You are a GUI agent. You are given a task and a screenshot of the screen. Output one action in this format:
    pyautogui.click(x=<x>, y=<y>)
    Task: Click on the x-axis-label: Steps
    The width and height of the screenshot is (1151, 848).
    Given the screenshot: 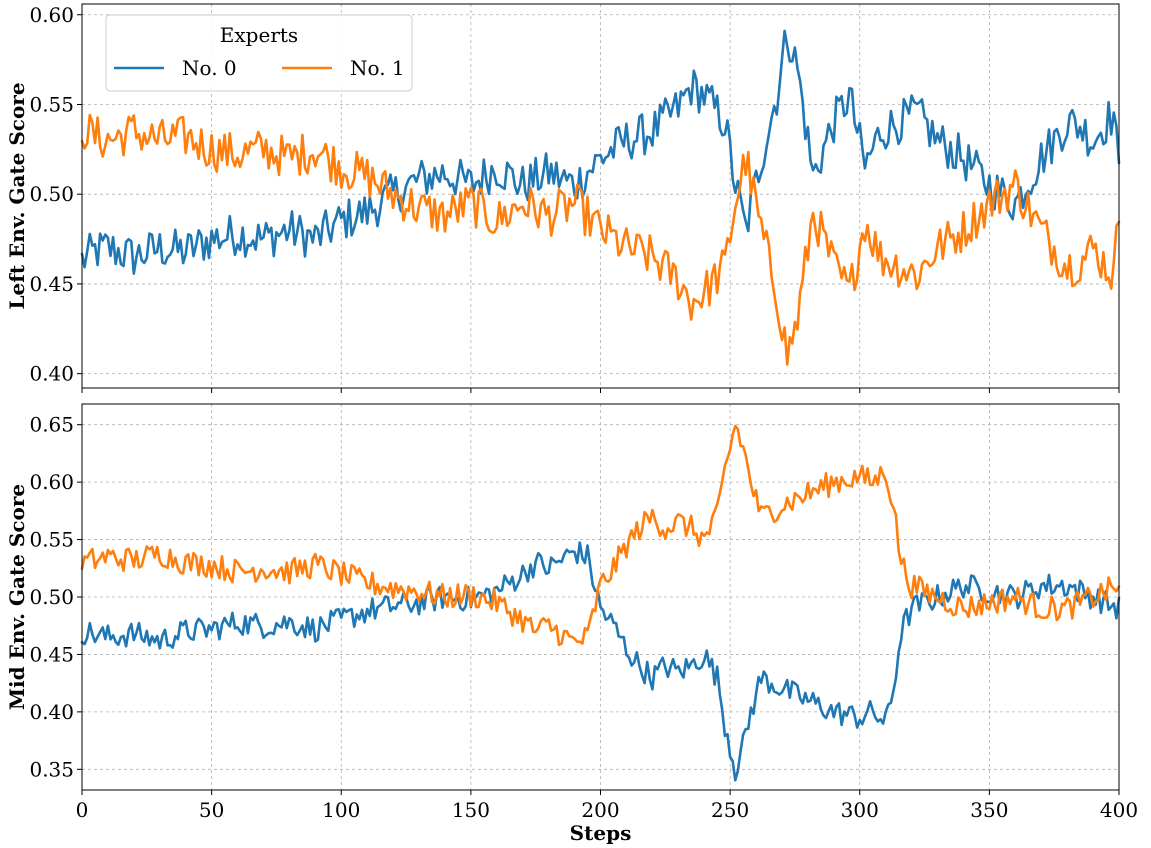 What is the action you would take?
    pyautogui.click(x=601, y=833)
    